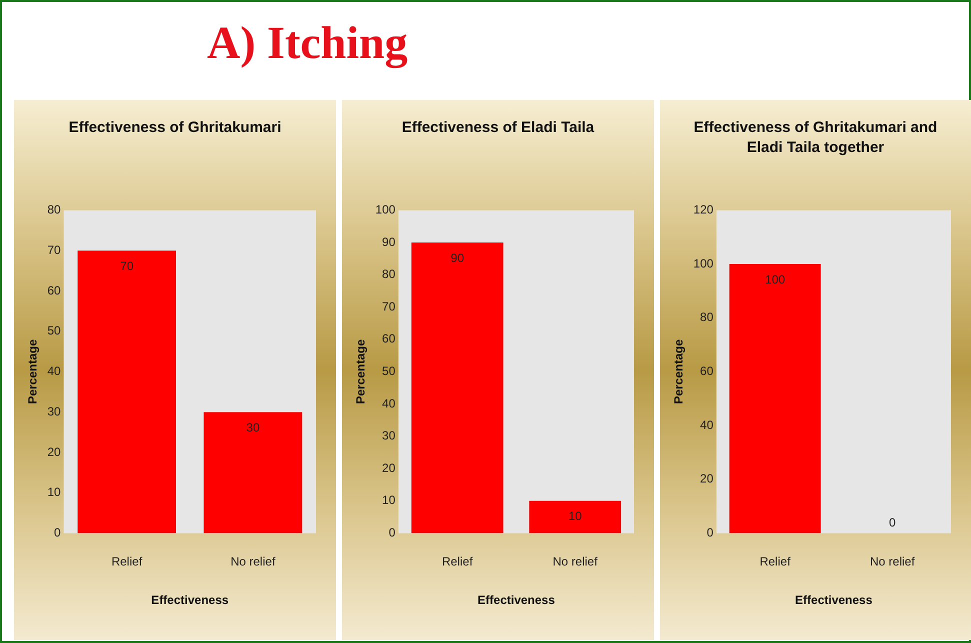  I want to click on data-label: 10, so click(575, 516).